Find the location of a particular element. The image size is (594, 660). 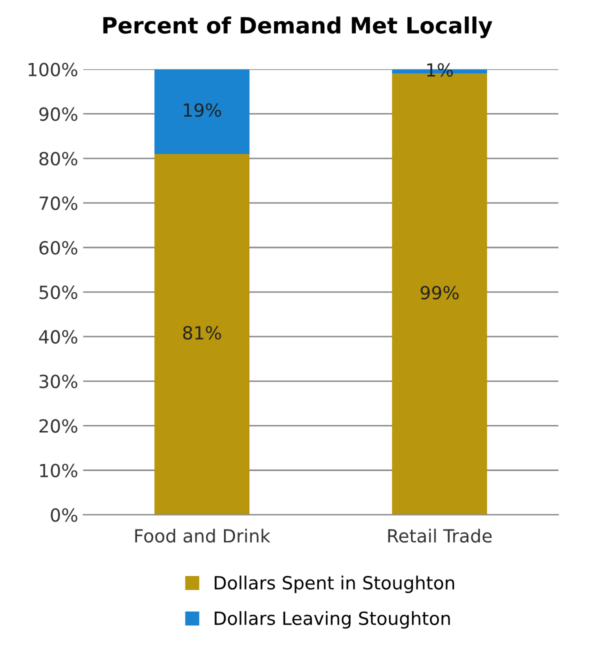

data-label: 81% is located at coordinates (202, 333).